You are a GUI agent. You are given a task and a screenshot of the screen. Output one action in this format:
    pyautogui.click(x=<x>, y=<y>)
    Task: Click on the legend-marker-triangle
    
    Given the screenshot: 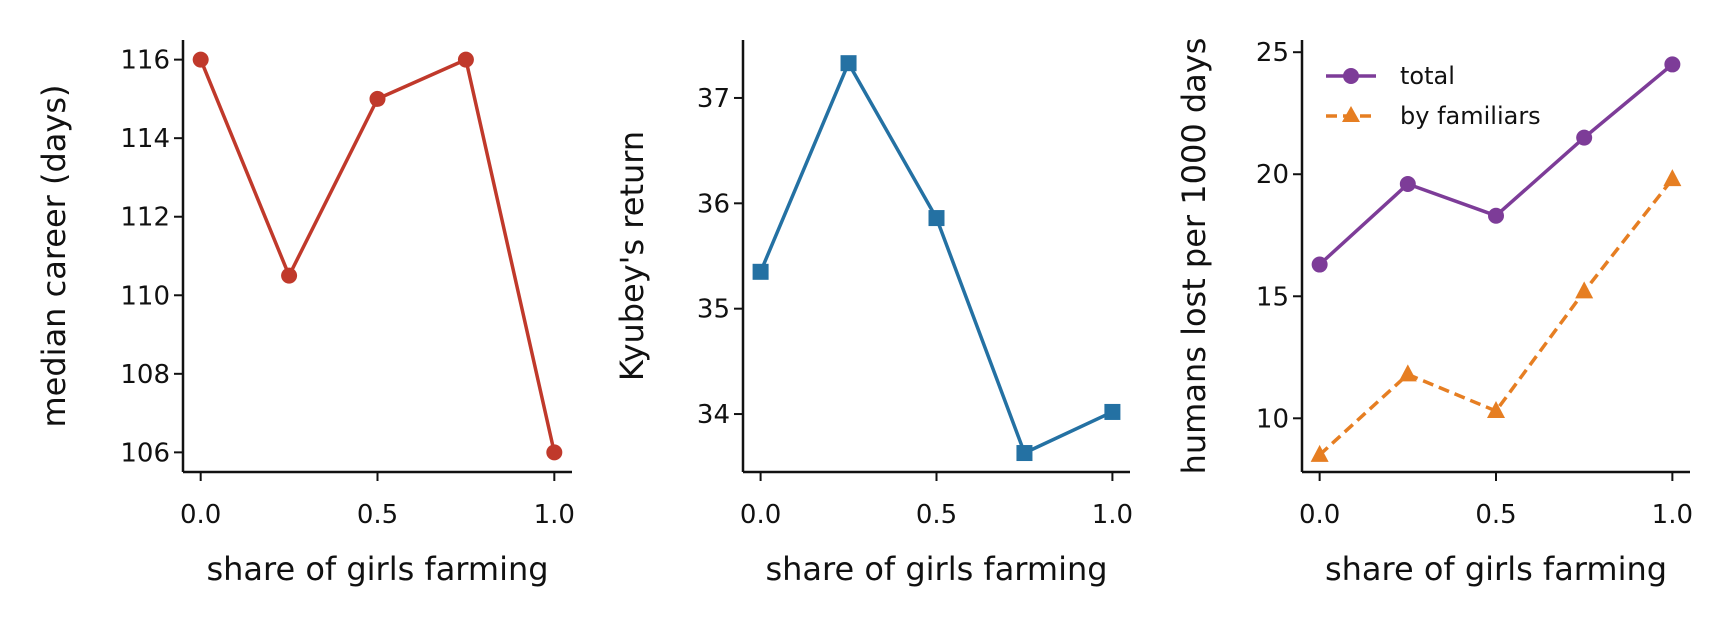 What is the action you would take?
    pyautogui.click(x=1351, y=114)
    